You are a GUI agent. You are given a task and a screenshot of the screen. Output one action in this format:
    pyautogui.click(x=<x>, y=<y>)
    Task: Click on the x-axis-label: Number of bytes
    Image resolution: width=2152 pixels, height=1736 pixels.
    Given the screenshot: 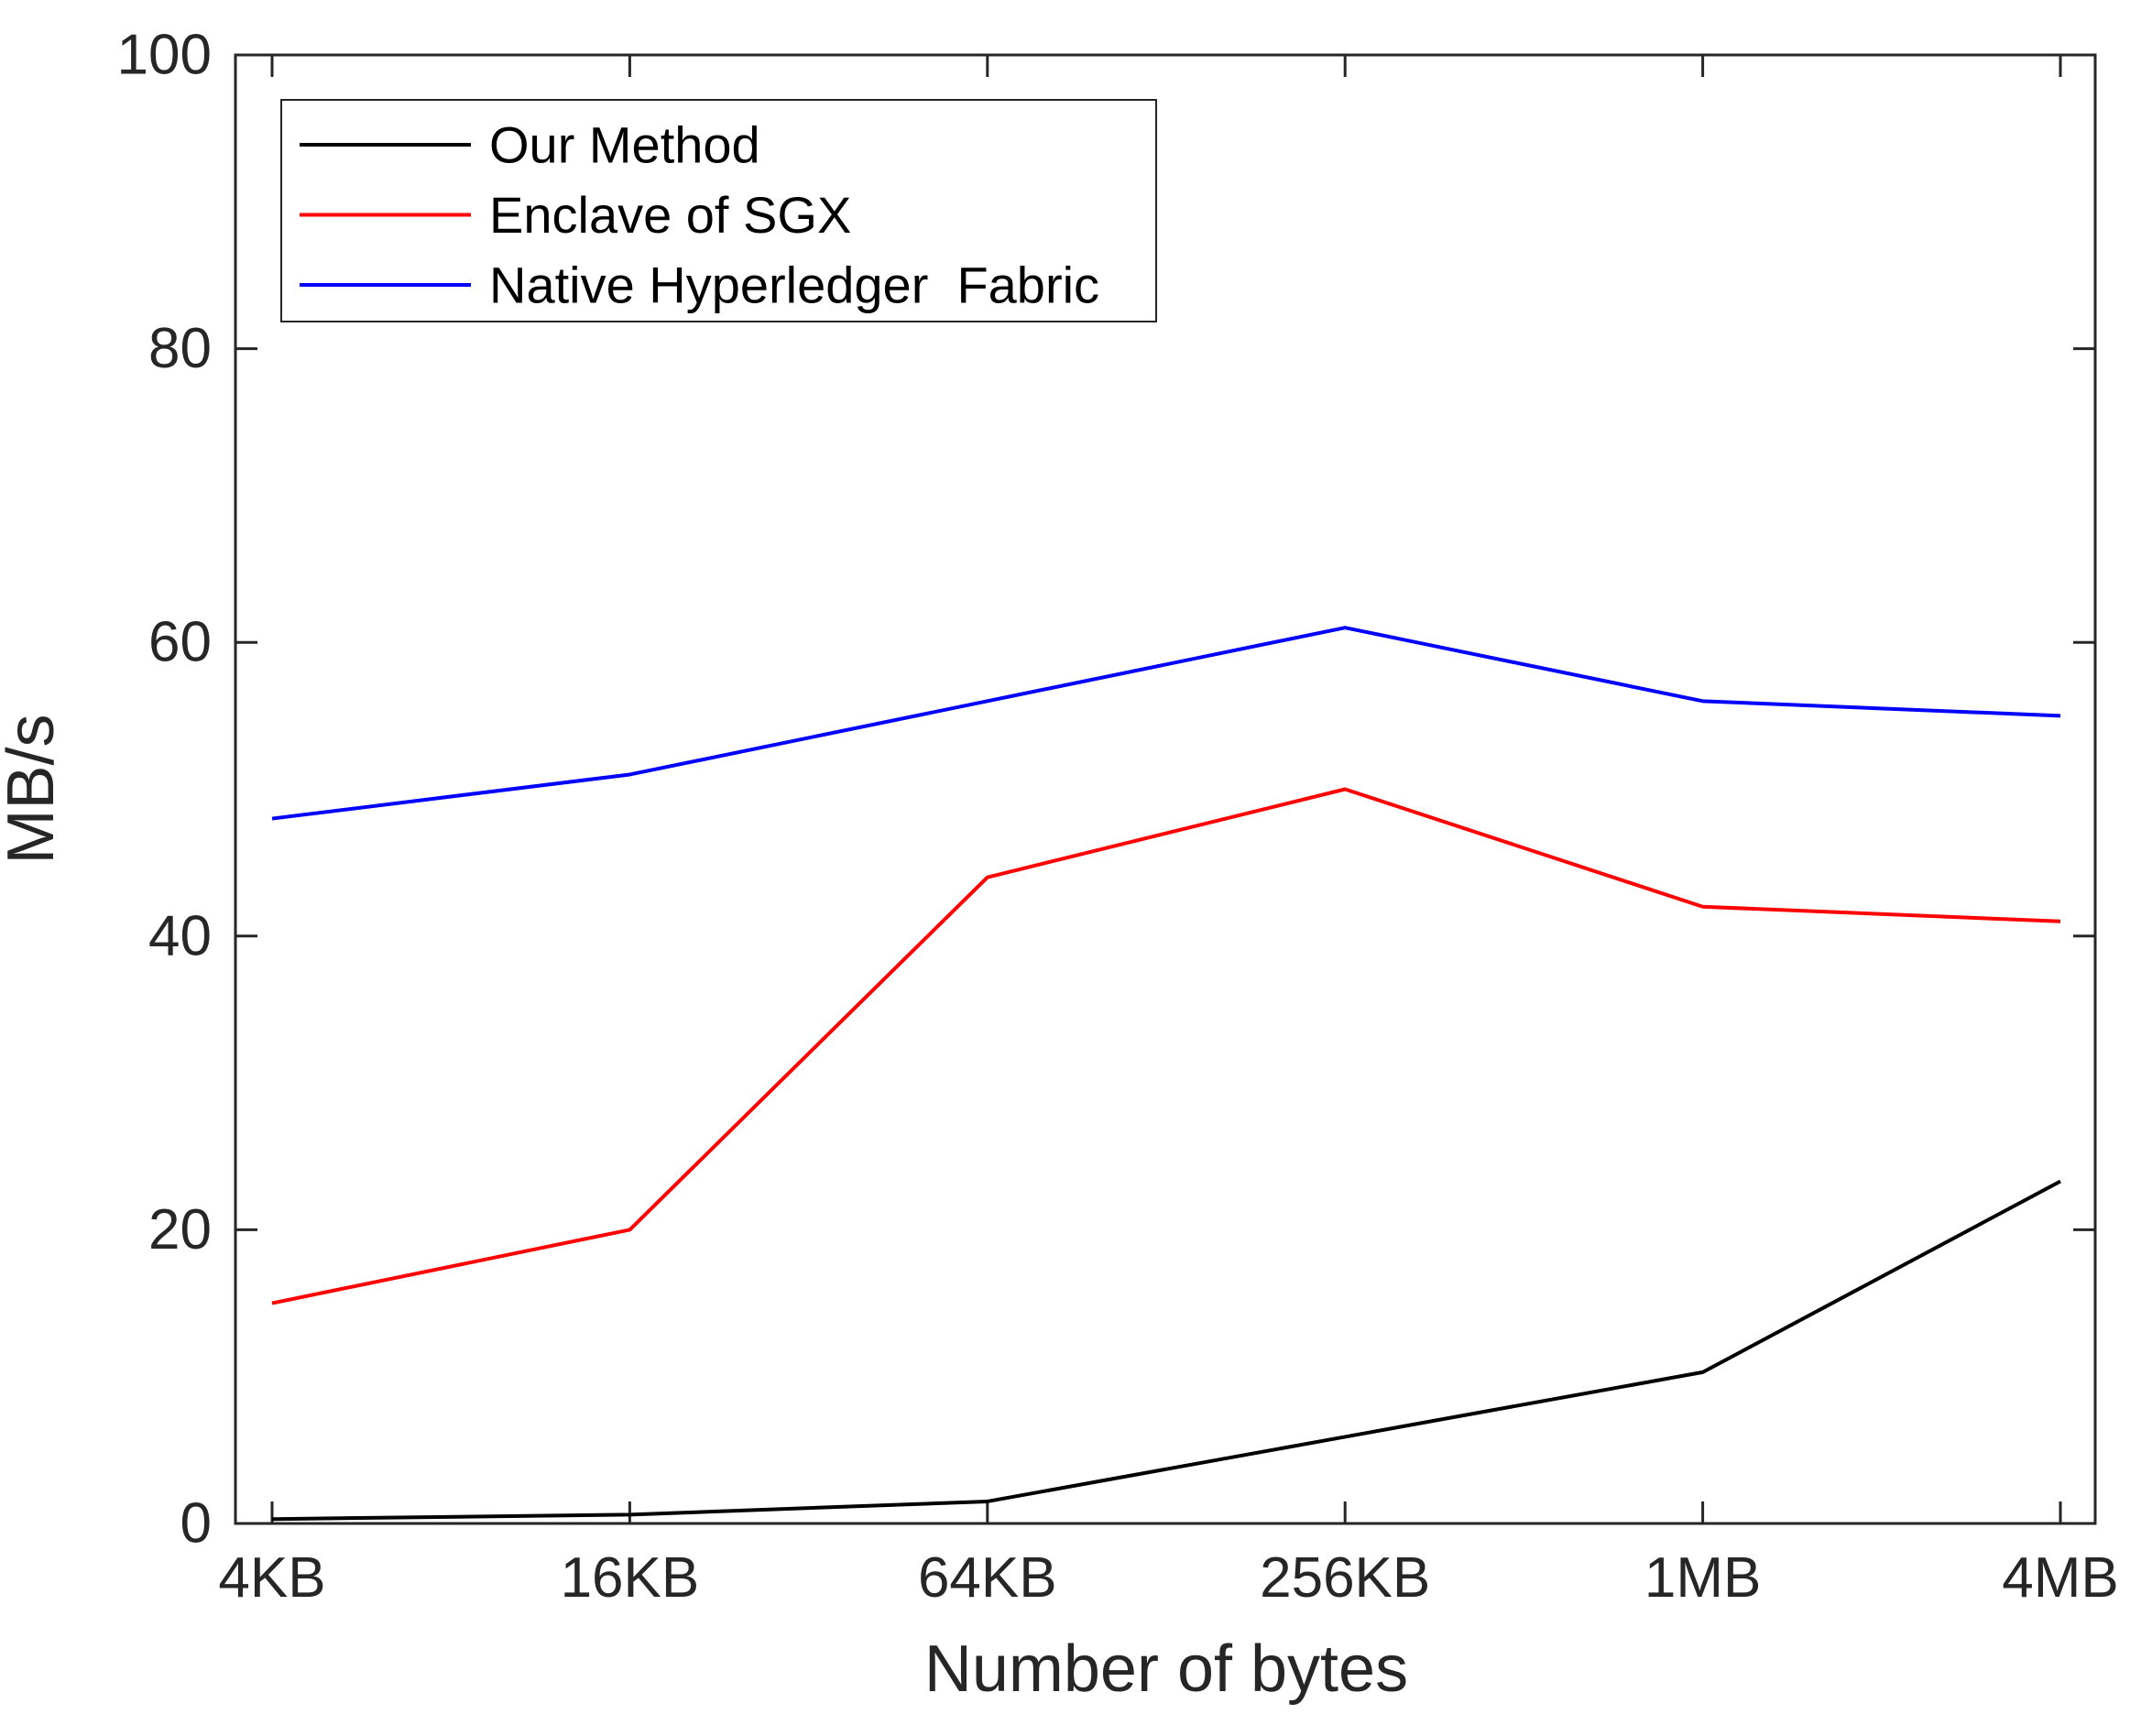 What is the action you would take?
    pyautogui.click(x=1166, y=1669)
    